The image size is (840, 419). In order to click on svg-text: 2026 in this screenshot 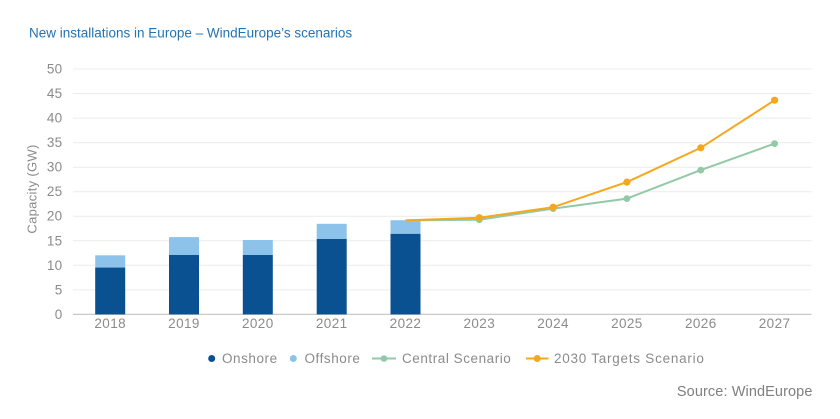, I will do `click(701, 323)`.